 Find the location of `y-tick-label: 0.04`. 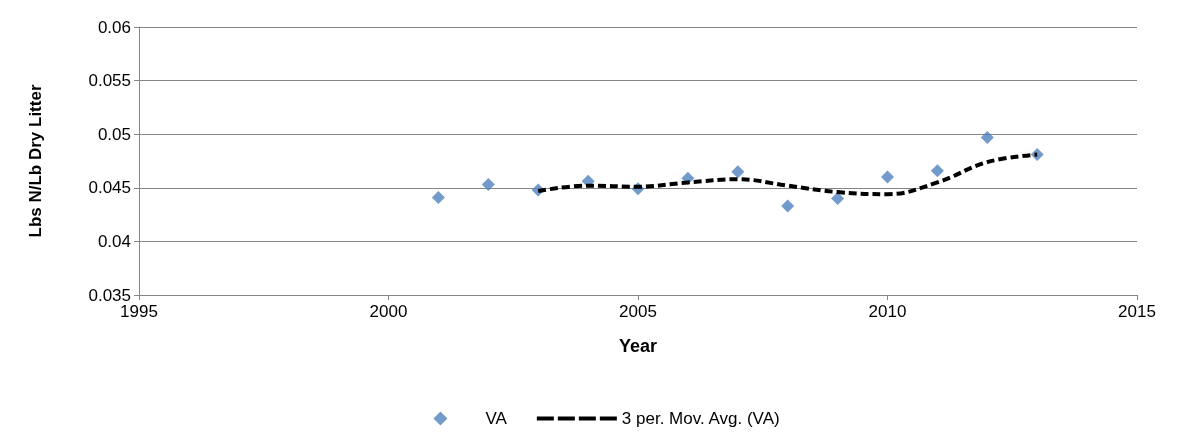

y-tick-label: 0.04 is located at coordinates (114, 241).